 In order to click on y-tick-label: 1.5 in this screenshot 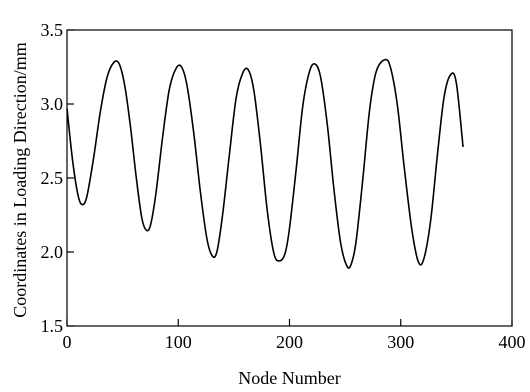, I will do `click(52, 326)`.